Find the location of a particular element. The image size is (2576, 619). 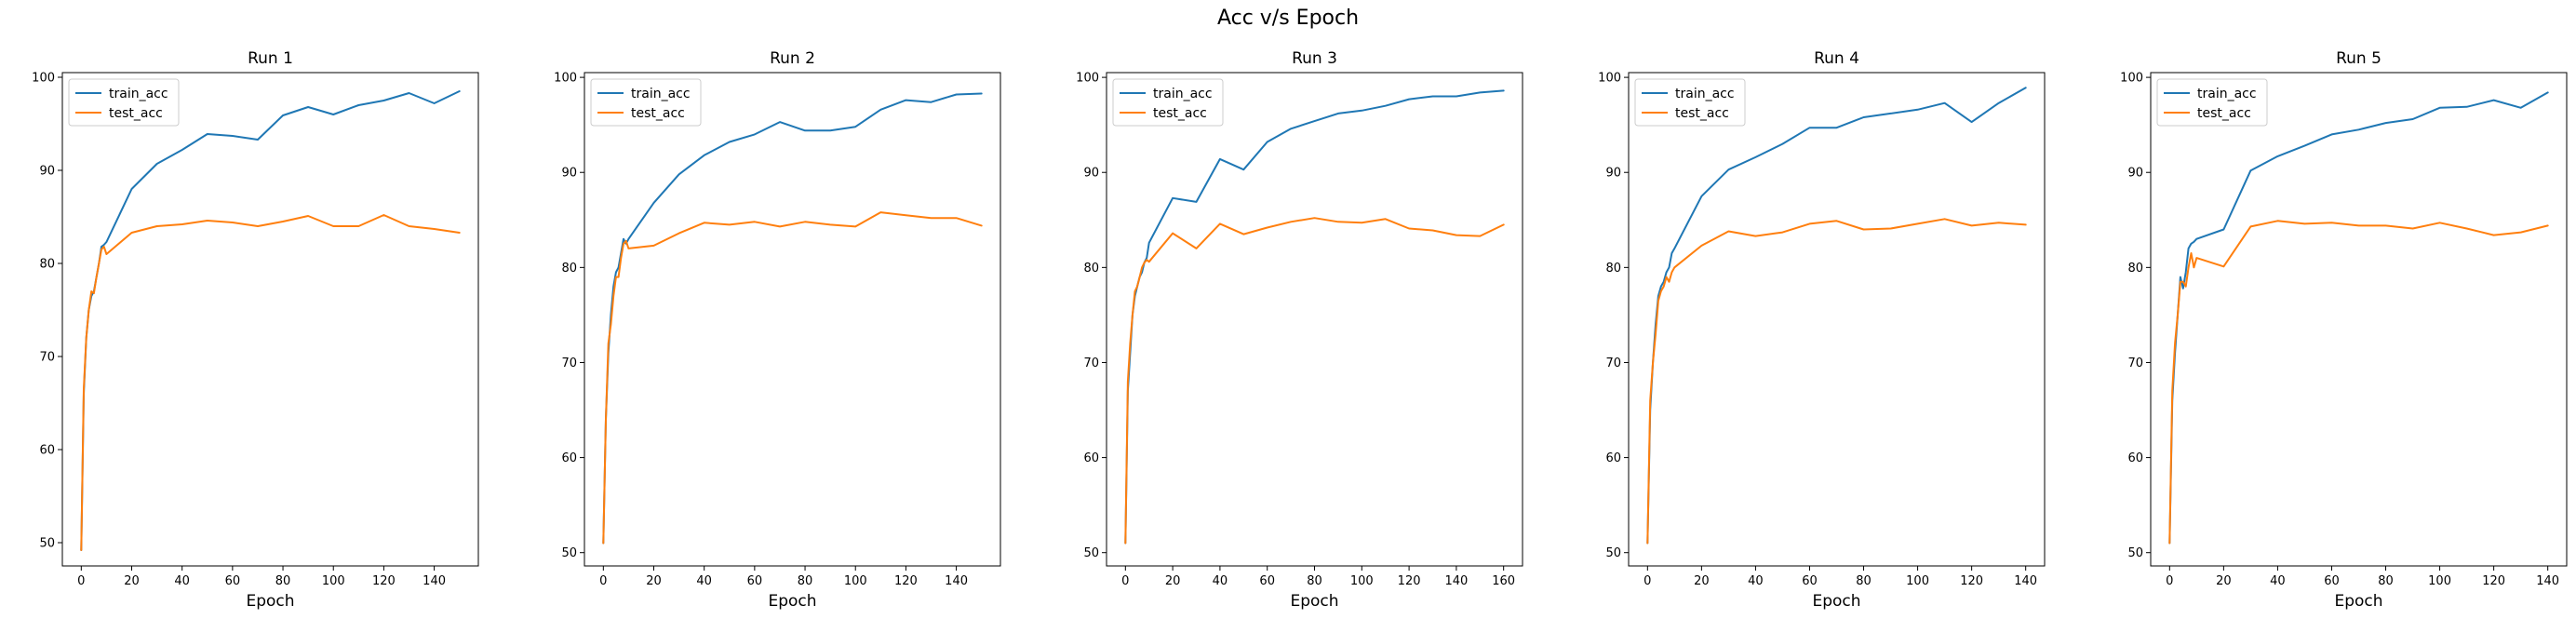

subplot-title: Run 2 is located at coordinates (792, 58).